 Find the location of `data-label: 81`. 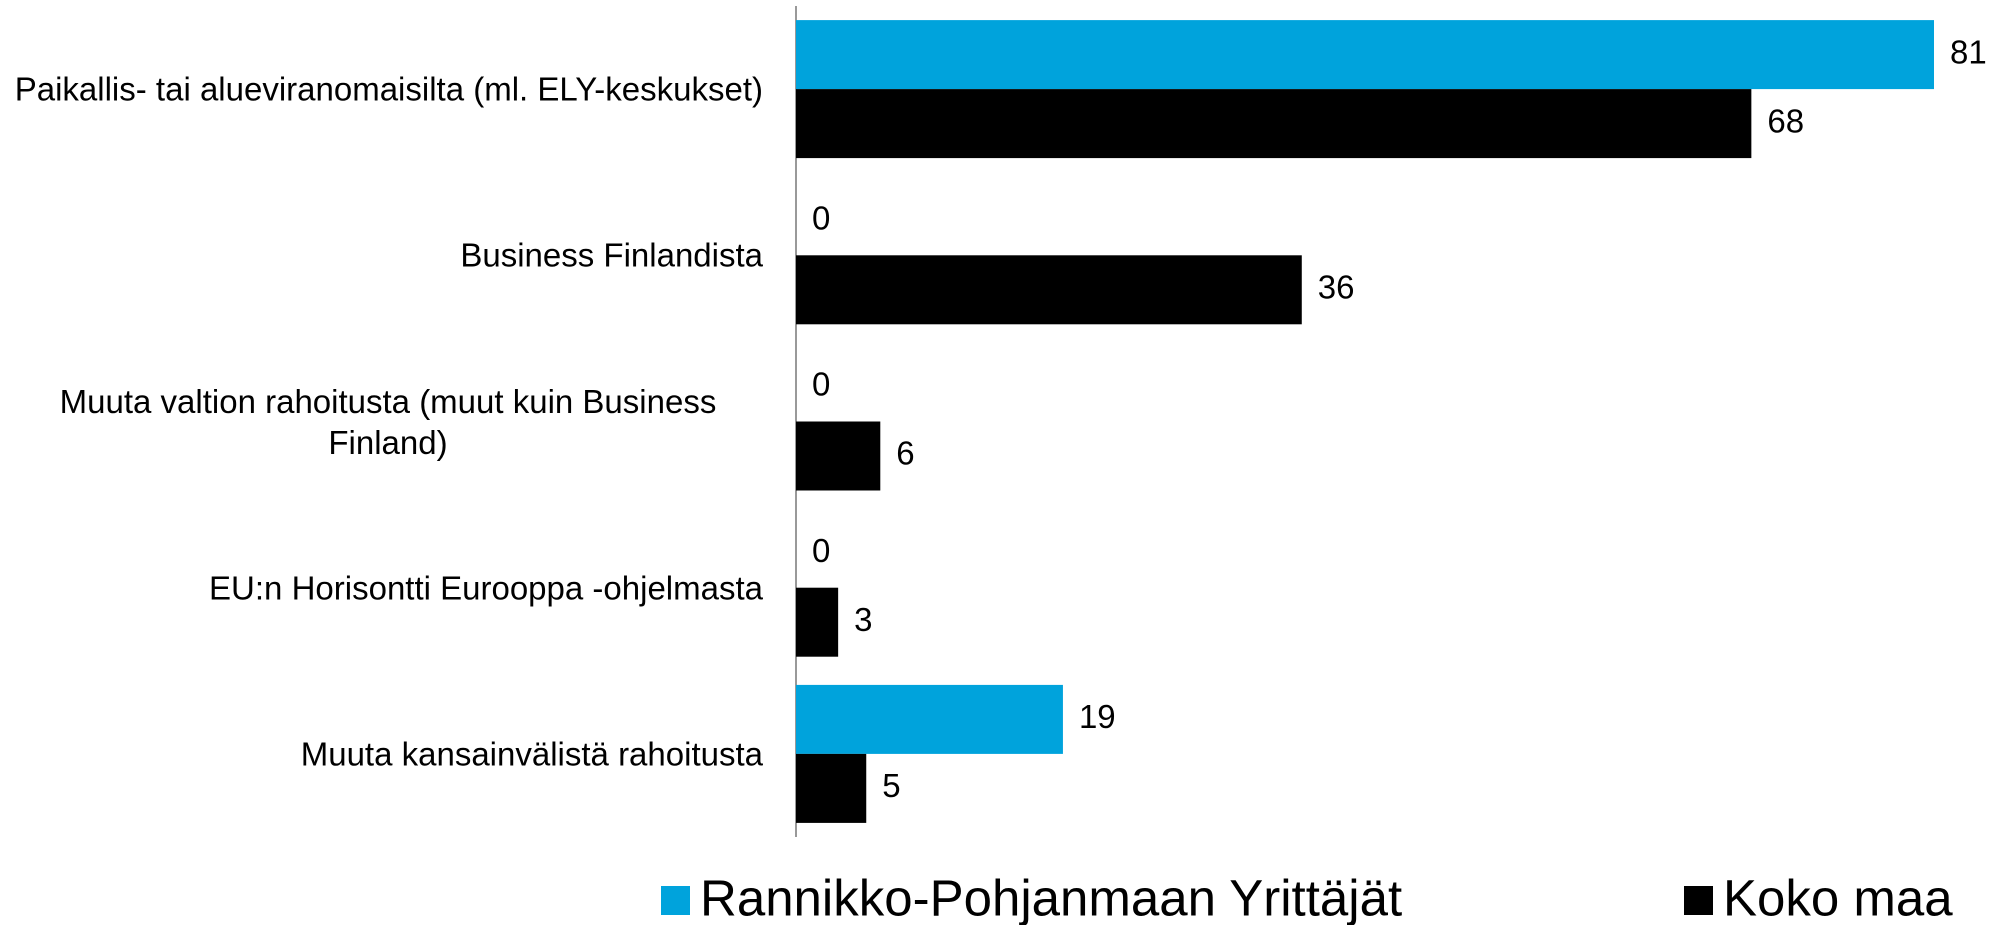

data-label: 81 is located at coordinates (1968, 51).